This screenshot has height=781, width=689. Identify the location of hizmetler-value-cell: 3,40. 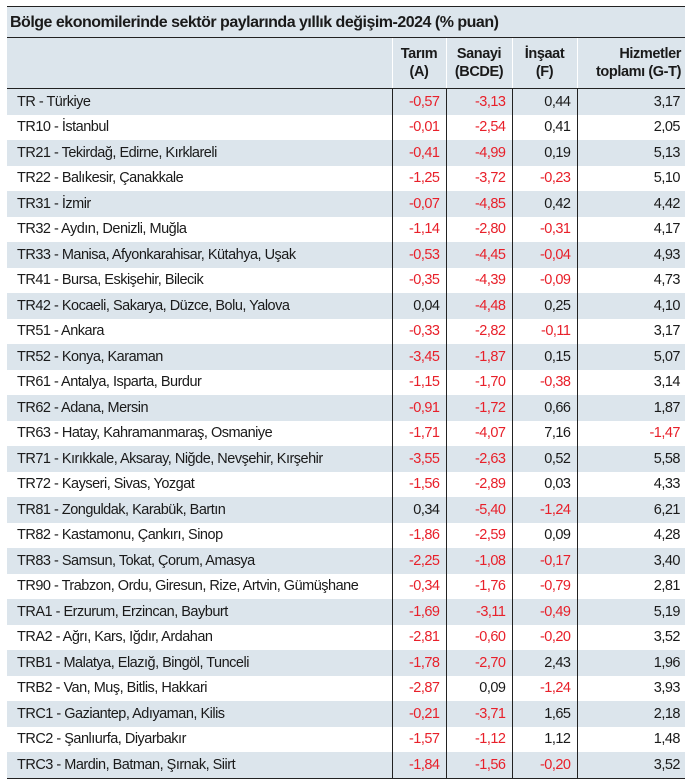
(630, 561).